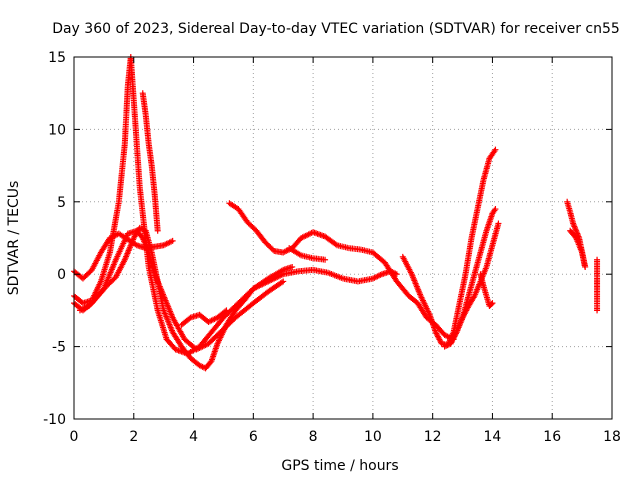  Describe the element at coordinates (433, 437) in the screenshot. I see `x-tick-label: 12` at that location.